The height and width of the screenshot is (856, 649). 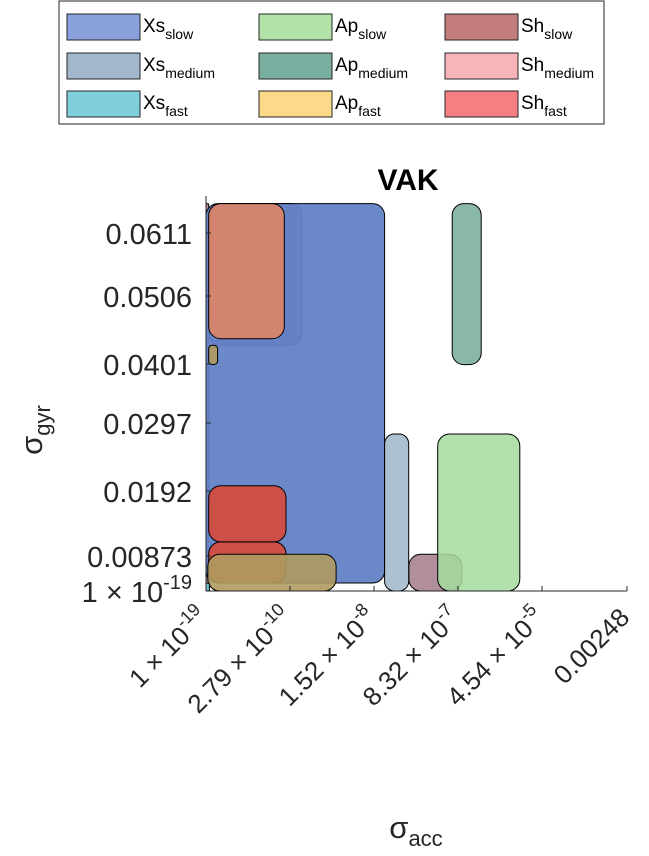 I want to click on y-tick-label-0: 1 × 10⁻¹⁹, so click(x=137, y=590).